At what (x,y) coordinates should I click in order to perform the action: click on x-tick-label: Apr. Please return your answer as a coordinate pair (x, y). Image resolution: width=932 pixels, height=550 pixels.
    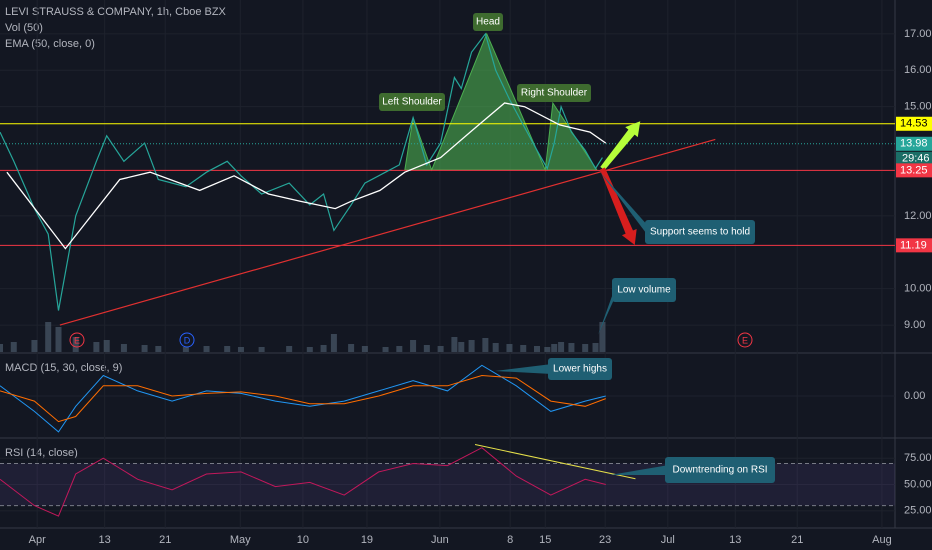
    Looking at the image, I should click on (37, 540).